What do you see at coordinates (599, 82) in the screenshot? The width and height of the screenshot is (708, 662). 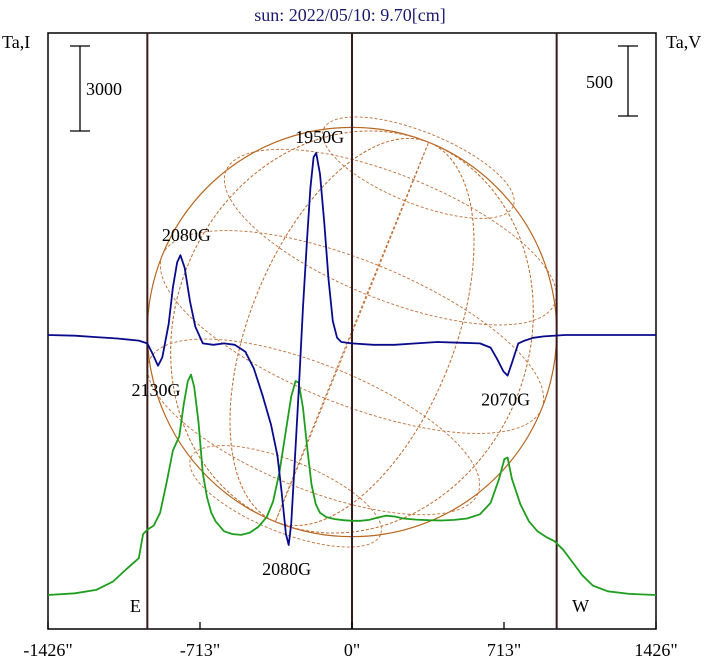 I see `scale-bar-right-label: 500` at bounding box center [599, 82].